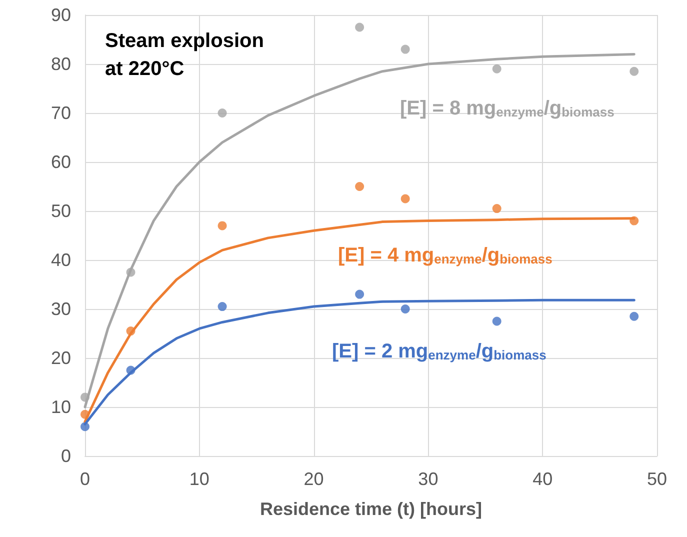 The width and height of the screenshot is (687, 537). I want to click on x-tick-label: 40, so click(542, 479).